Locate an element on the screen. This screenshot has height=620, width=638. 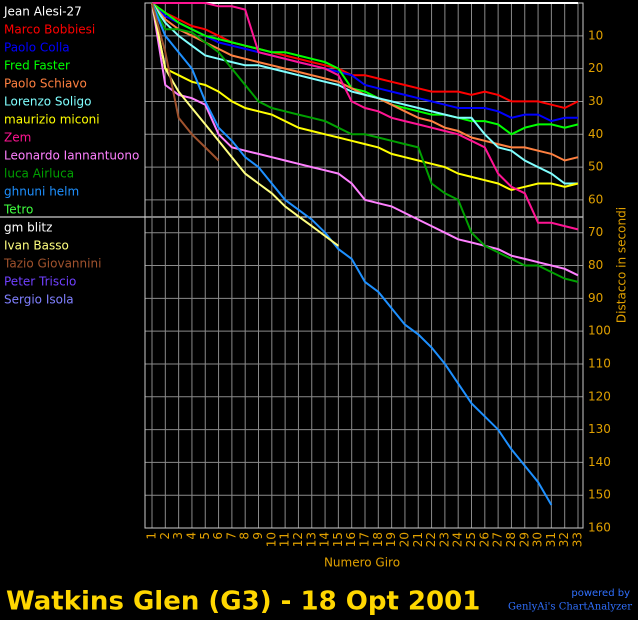
x-tick-label: 28 is located at coordinates (511, 539).